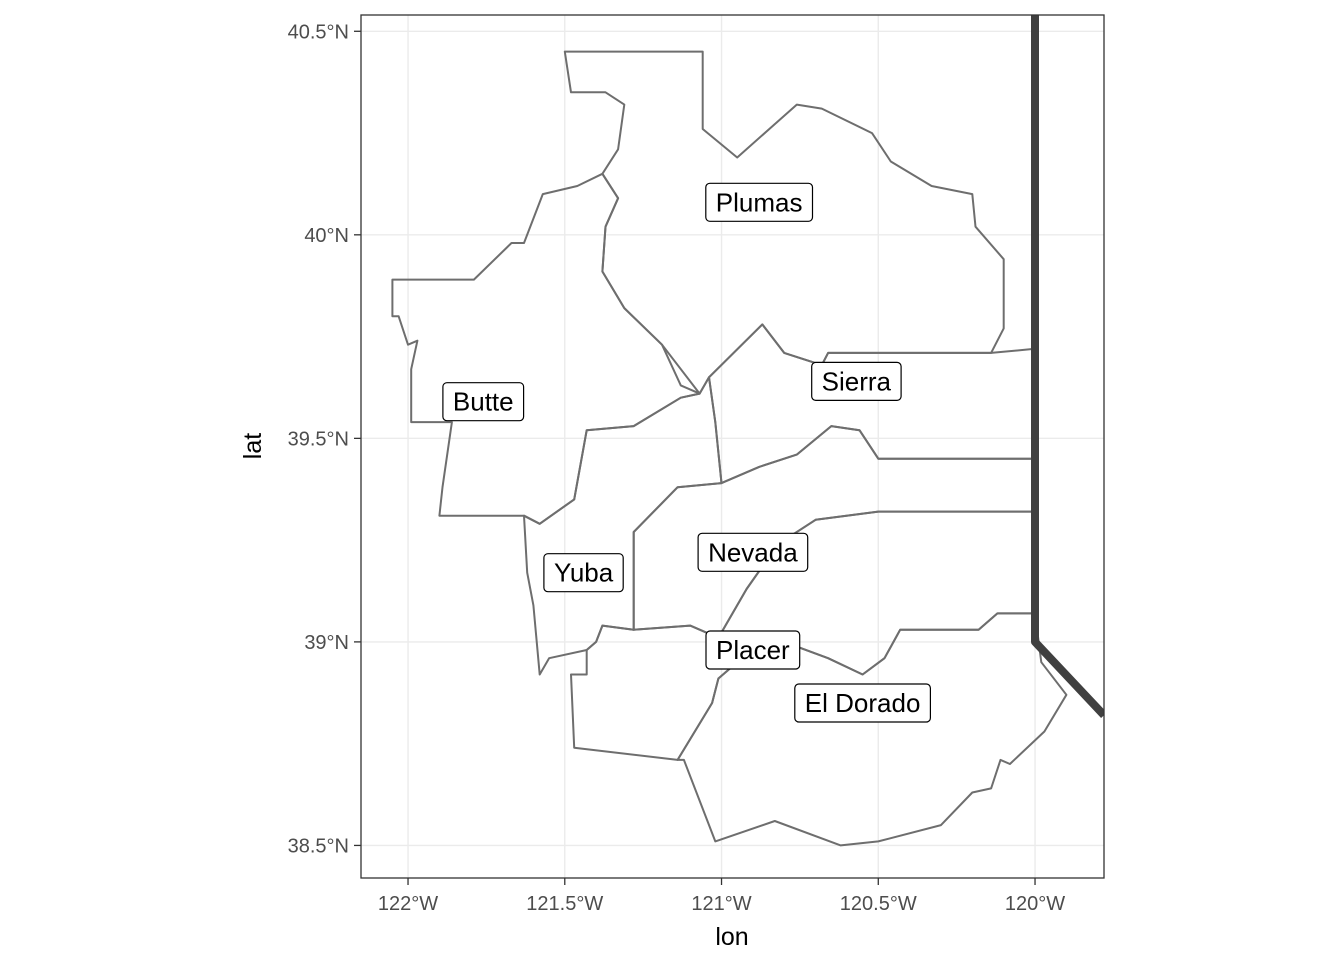  I want to click on county-label-plumas: Plumas, so click(759, 202).